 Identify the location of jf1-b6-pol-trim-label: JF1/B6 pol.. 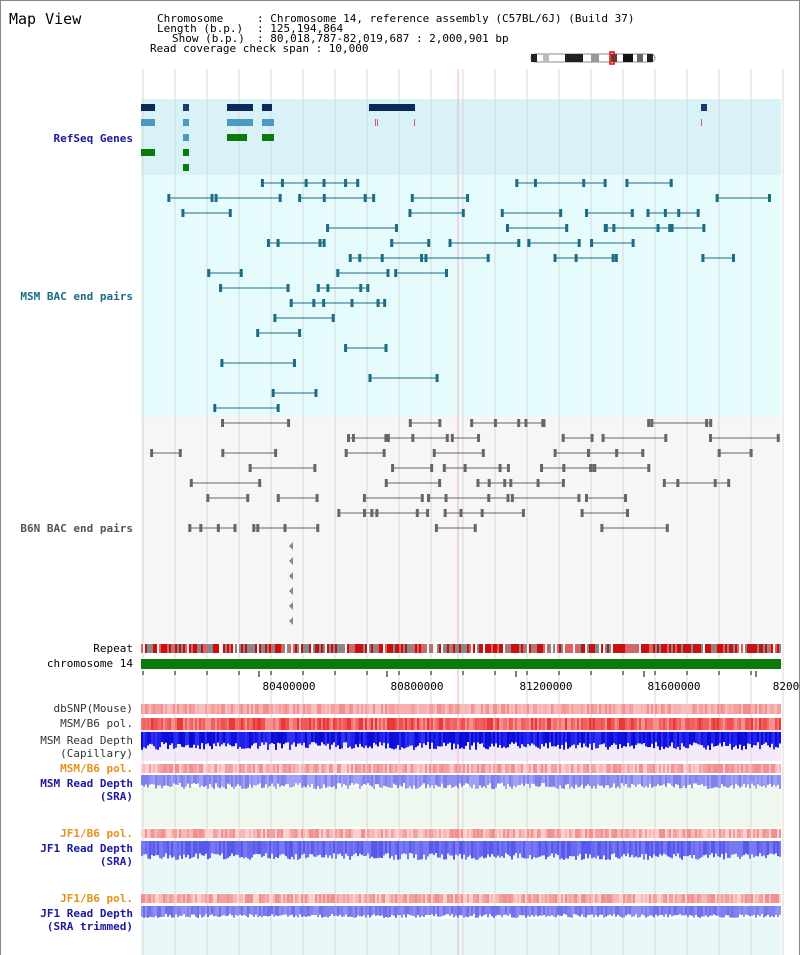
(96, 898).